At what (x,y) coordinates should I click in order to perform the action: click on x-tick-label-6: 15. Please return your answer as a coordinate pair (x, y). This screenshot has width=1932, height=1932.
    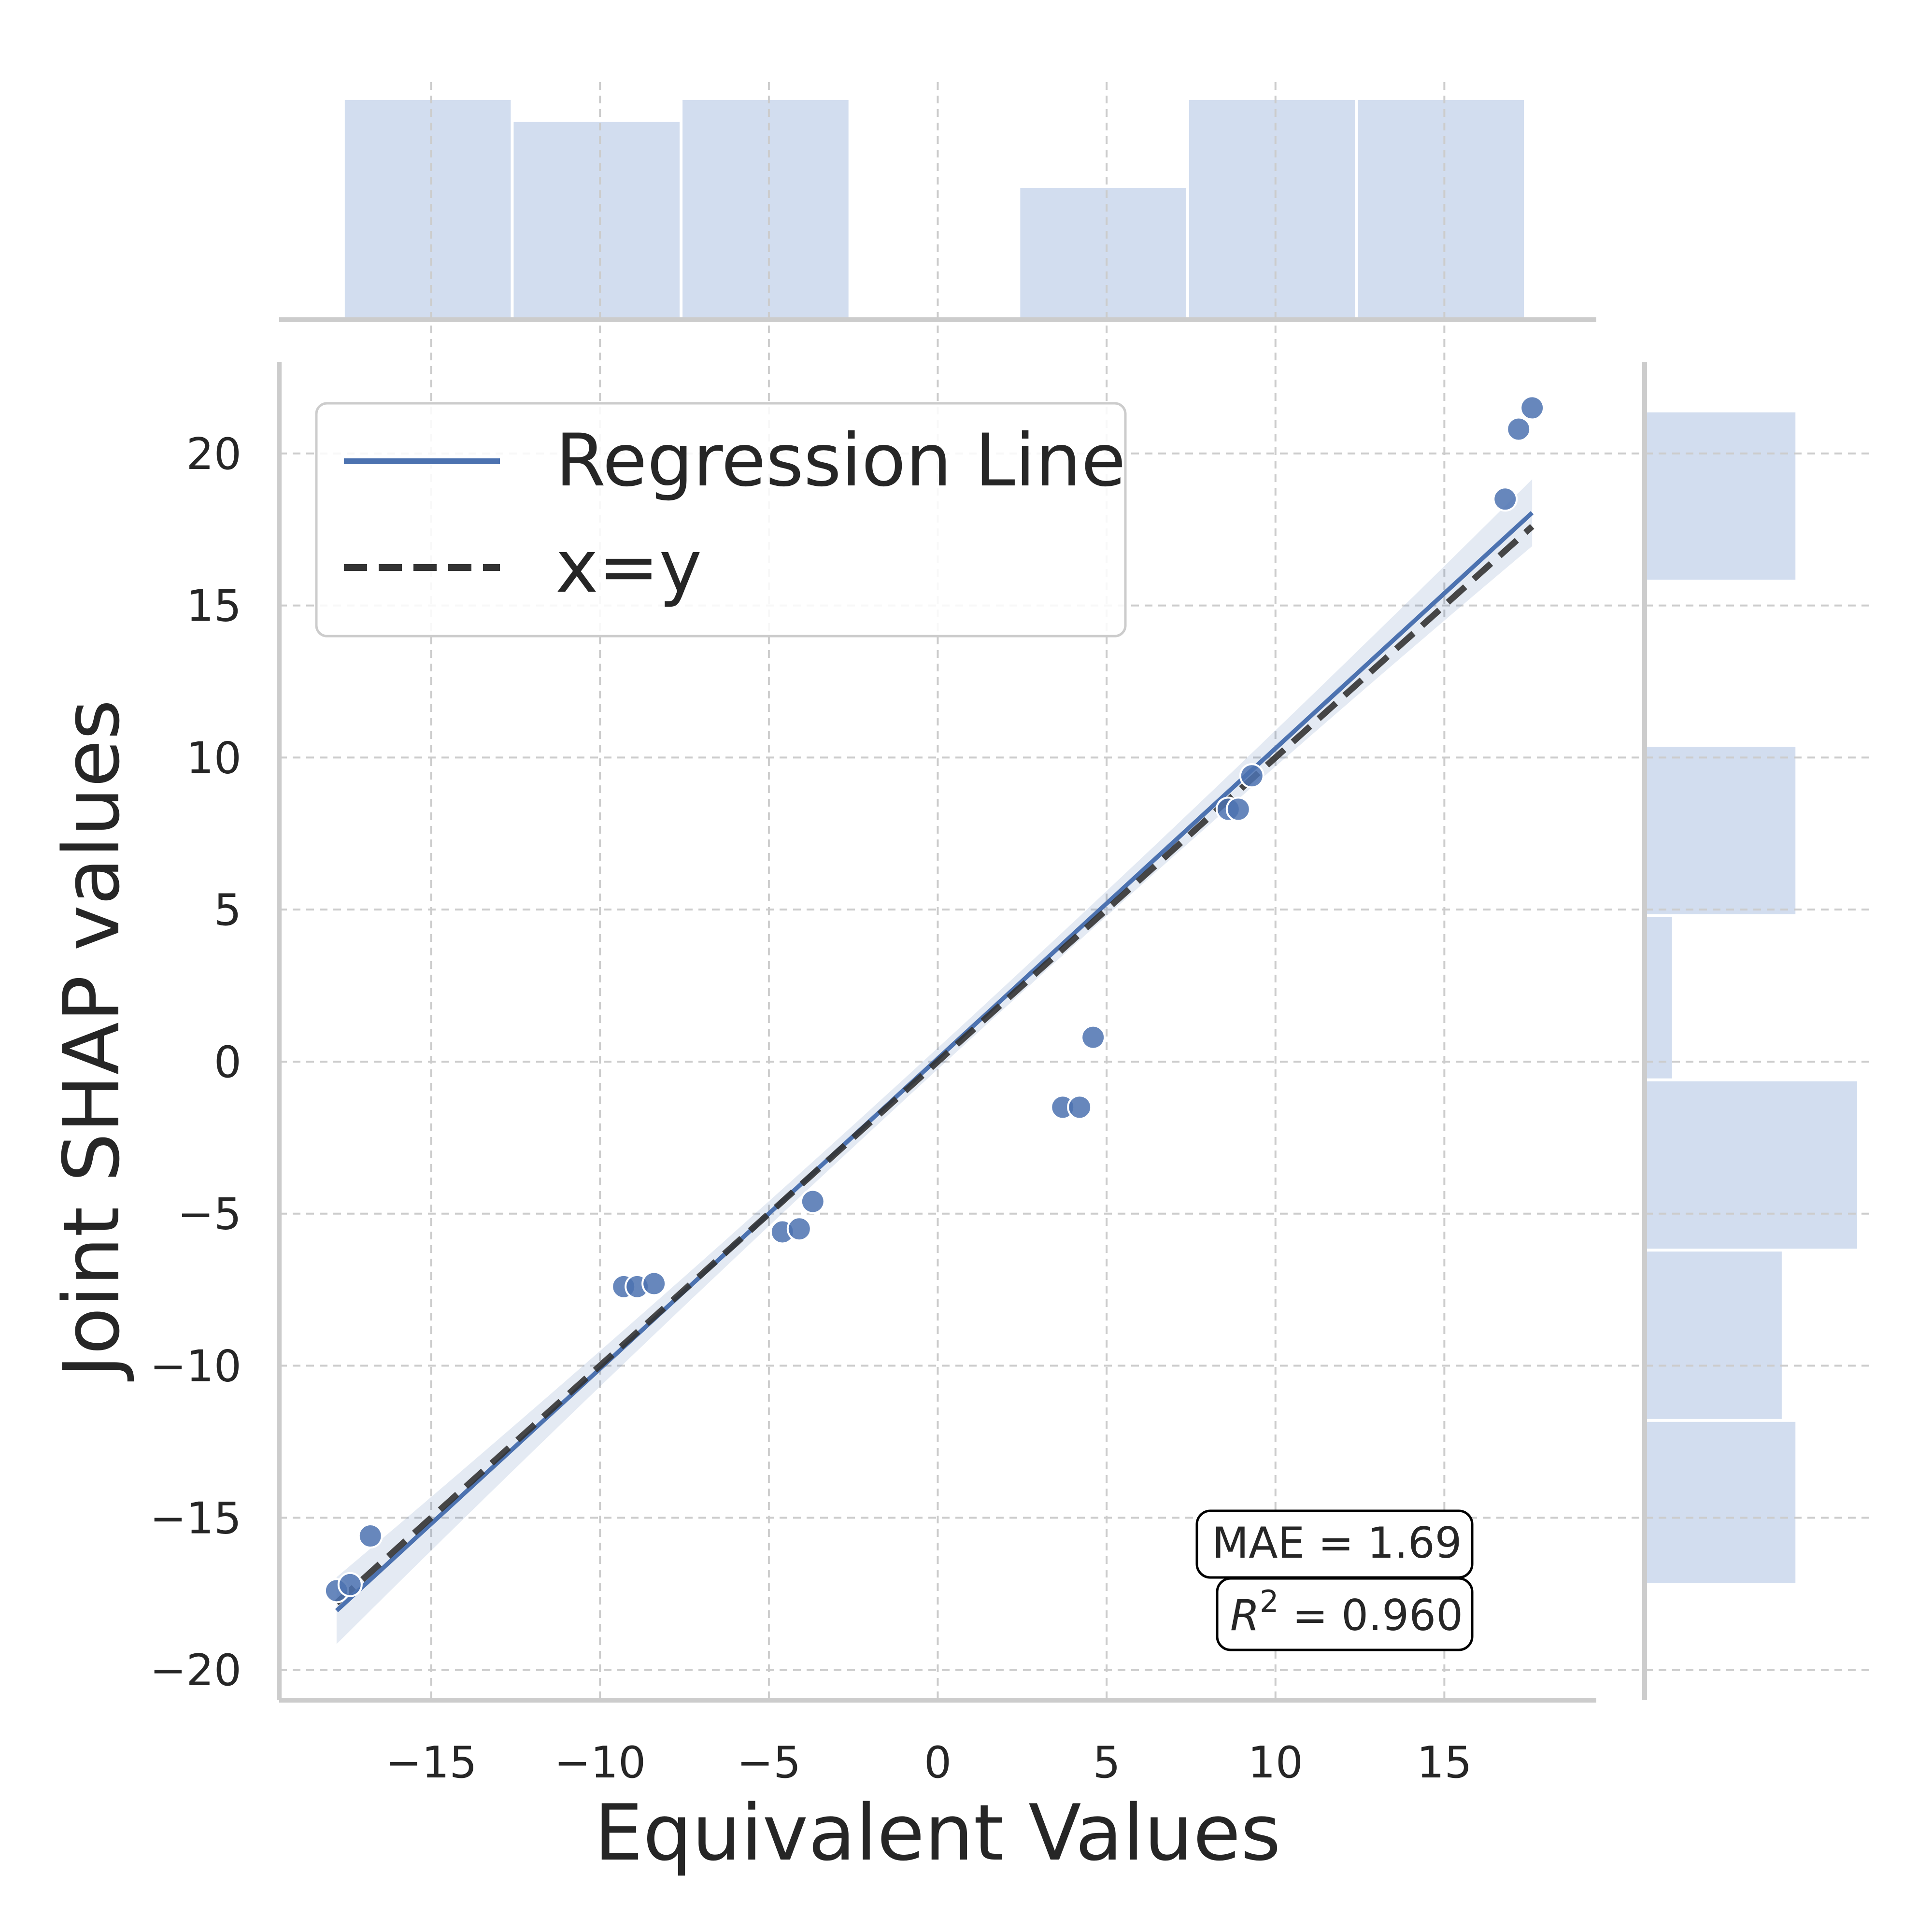
    Looking at the image, I should click on (1444, 1762).